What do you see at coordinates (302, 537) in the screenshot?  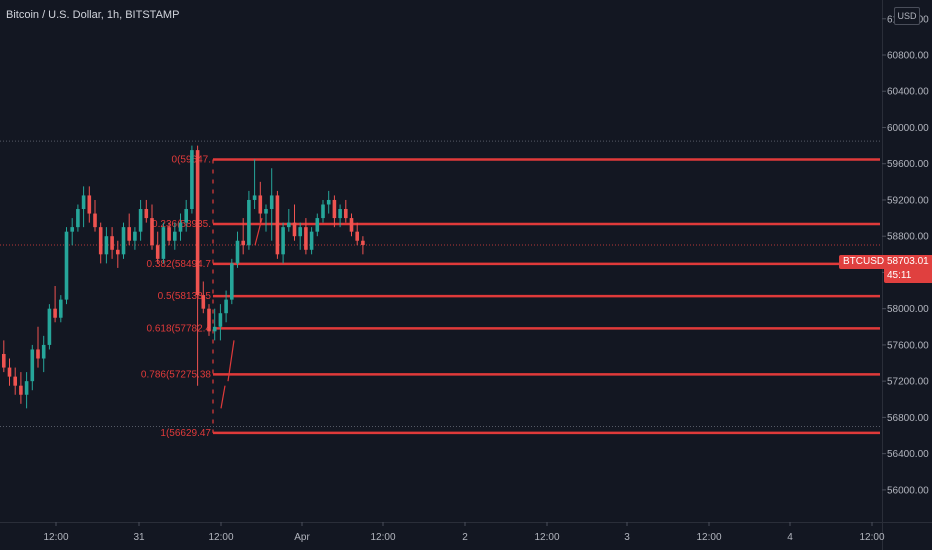 I see `time-tick-label: Apr` at bounding box center [302, 537].